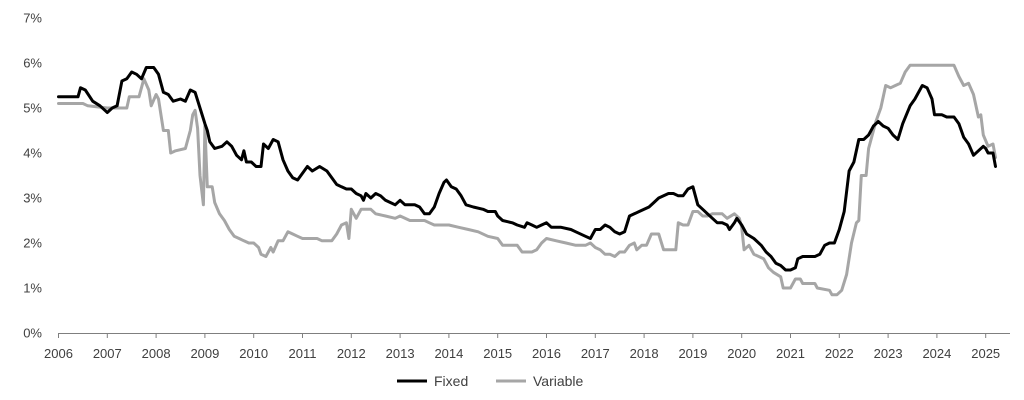 The height and width of the screenshot is (400, 1024). What do you see at coordinates (558, 381) in the screenshot?
I see `legend-label-variable: Variable` at bounding box center [558, 381].